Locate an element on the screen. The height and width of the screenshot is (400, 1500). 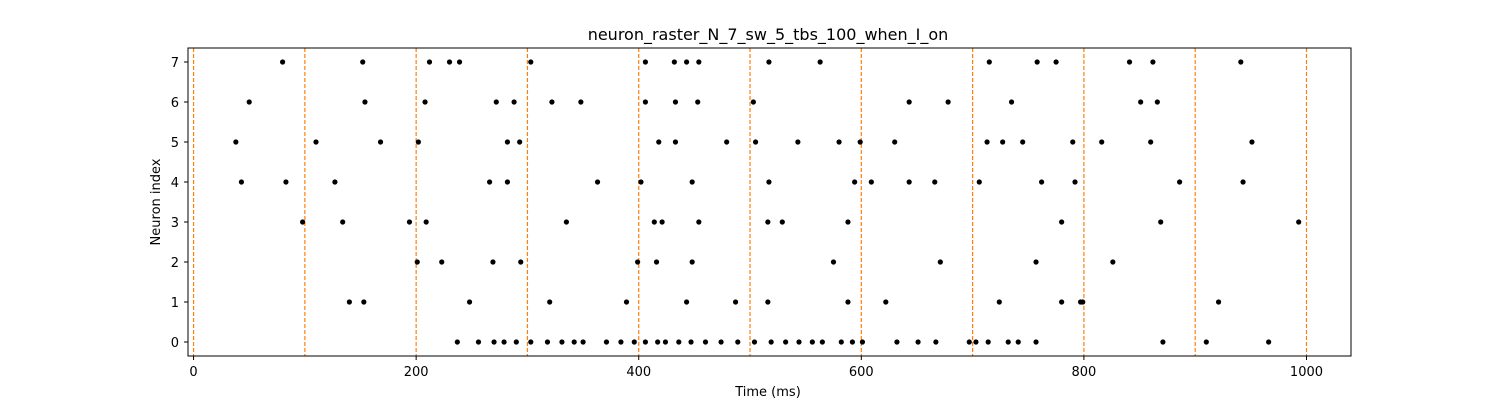
y-tick-label: 1 is located at coordinates (175, 303).